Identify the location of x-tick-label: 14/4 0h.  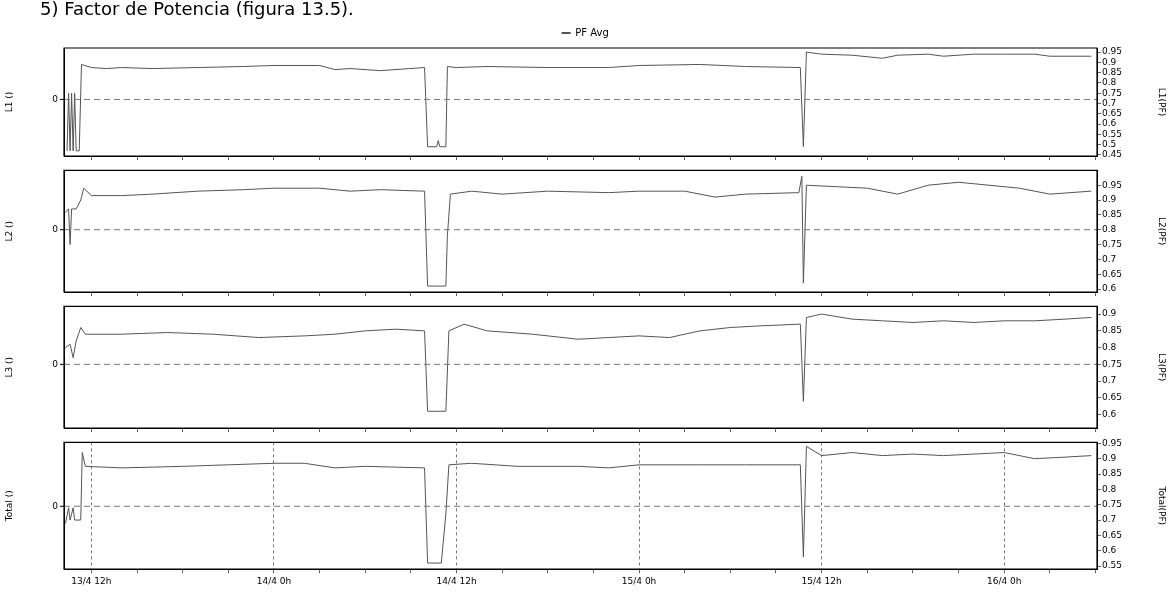
(274, 580).